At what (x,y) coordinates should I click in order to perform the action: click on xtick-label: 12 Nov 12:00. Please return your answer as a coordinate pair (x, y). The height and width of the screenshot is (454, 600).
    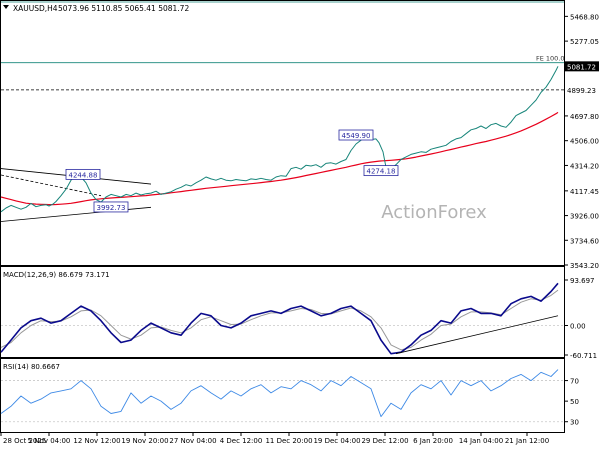
    Looking at the image, I should click on (96, 441).